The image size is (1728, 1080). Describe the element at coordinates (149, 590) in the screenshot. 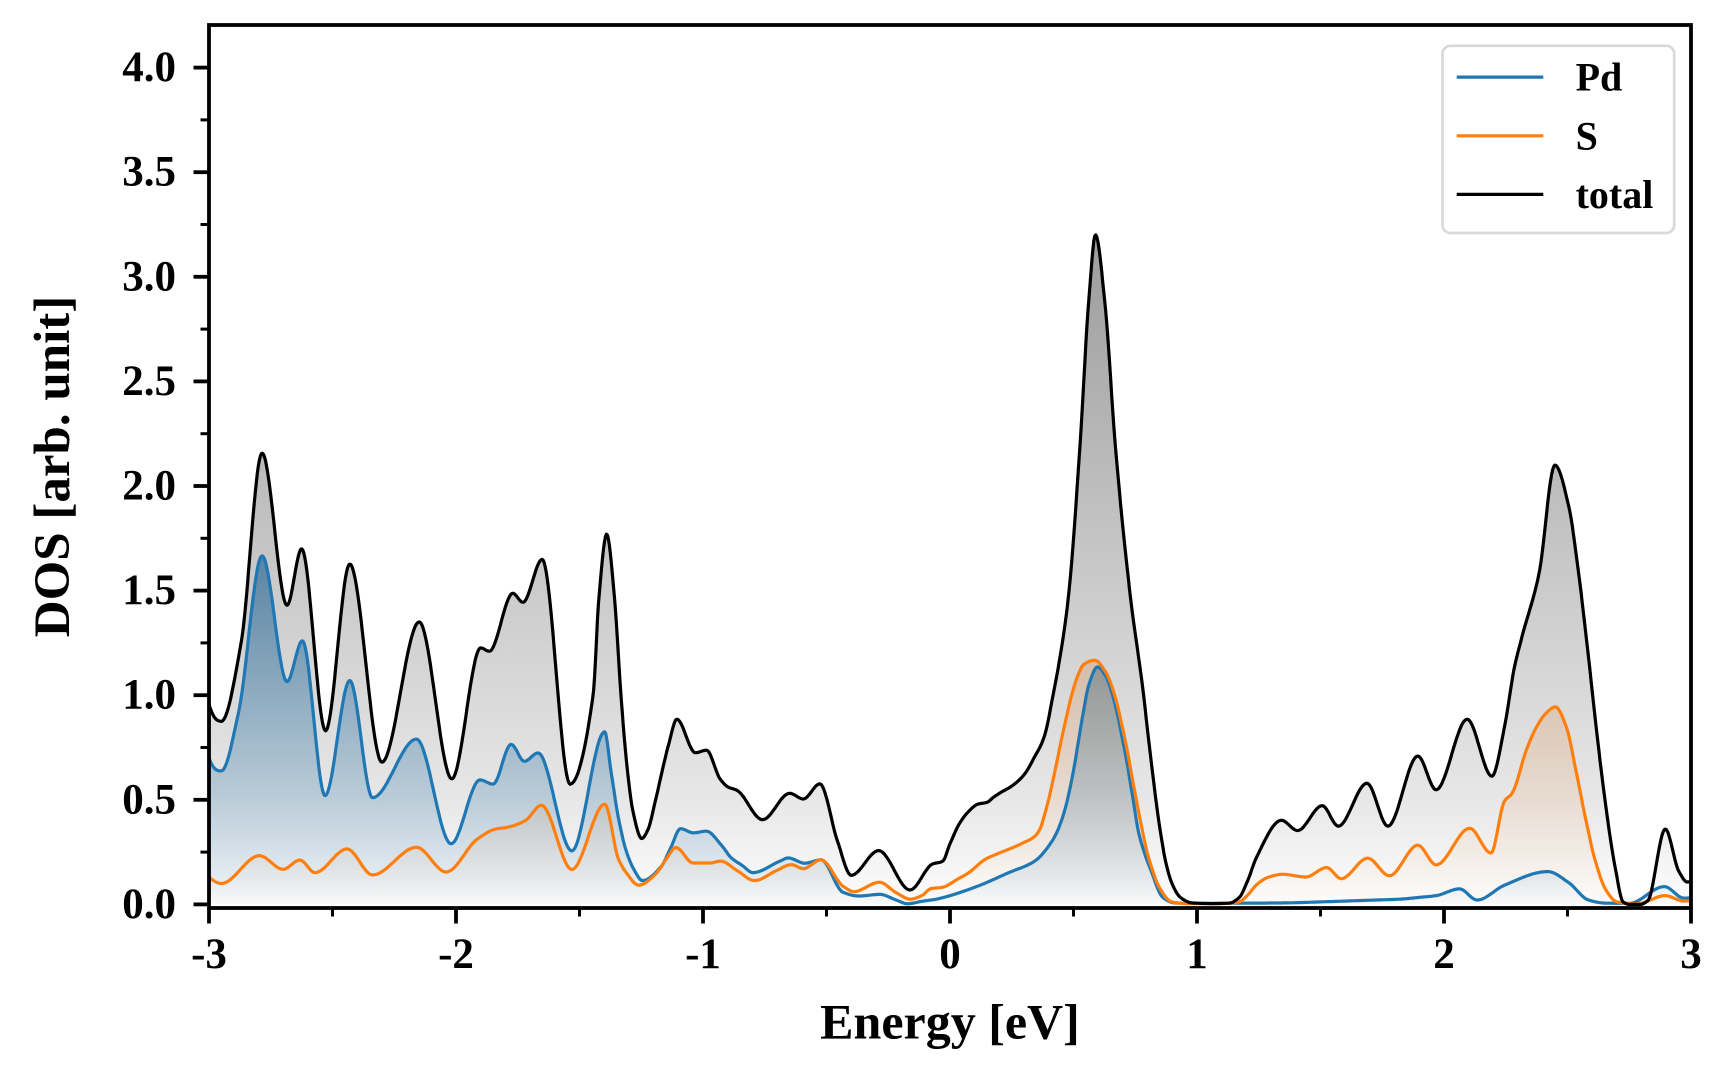

I see `svg-text: 1.5` at that location.